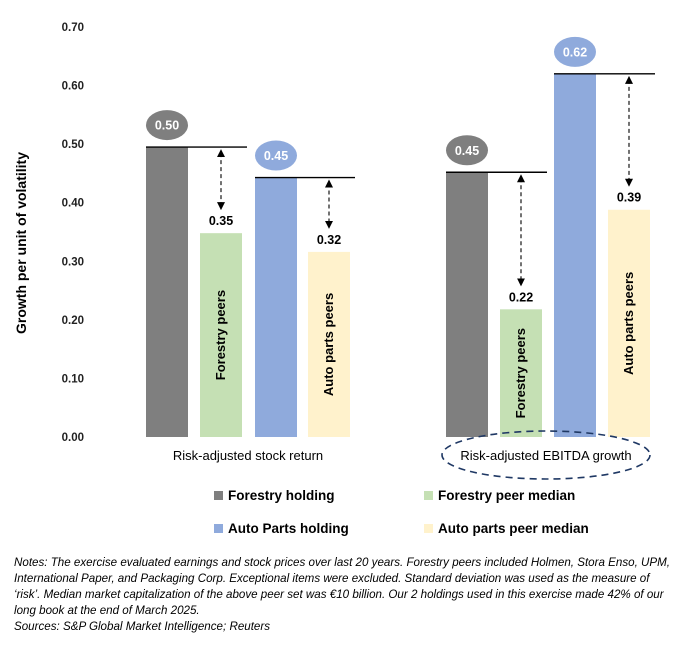 The image size is (683, 652). What do you see at coordinates (248, 455) in the screenshot?
I see `group-label: Risk-adjusted stock return` at bounding box center [248, 455].